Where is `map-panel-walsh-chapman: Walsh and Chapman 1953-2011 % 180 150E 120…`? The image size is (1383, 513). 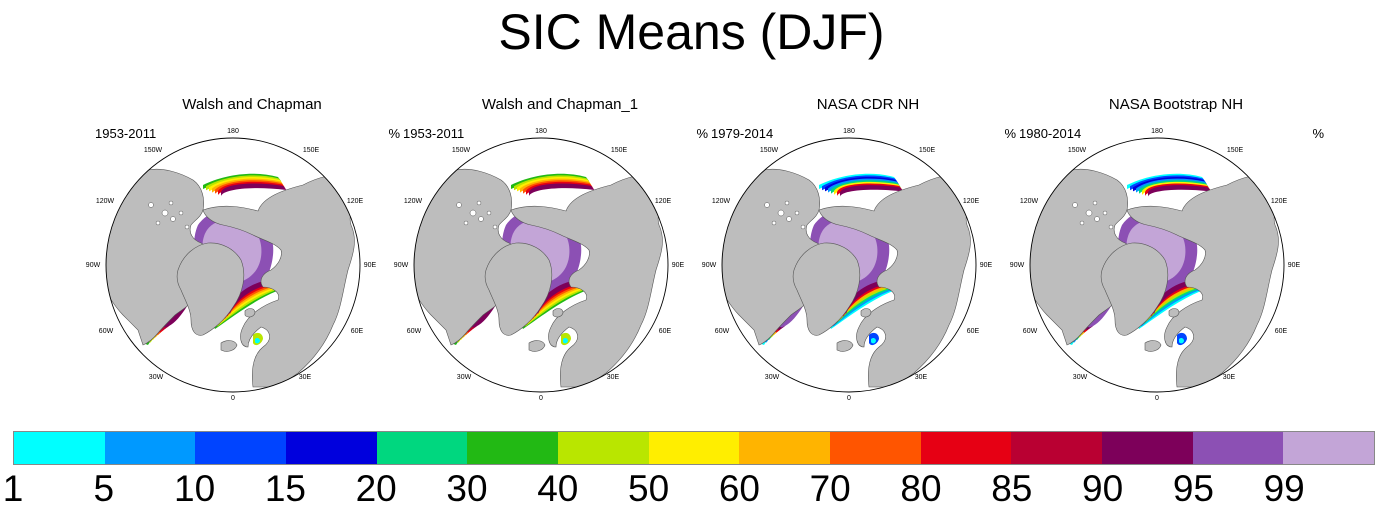
map-panel-walsh-chapman: Walsh and Chapman 1953-2011 % 180 150E 120… is located at coordinates (244, 247).